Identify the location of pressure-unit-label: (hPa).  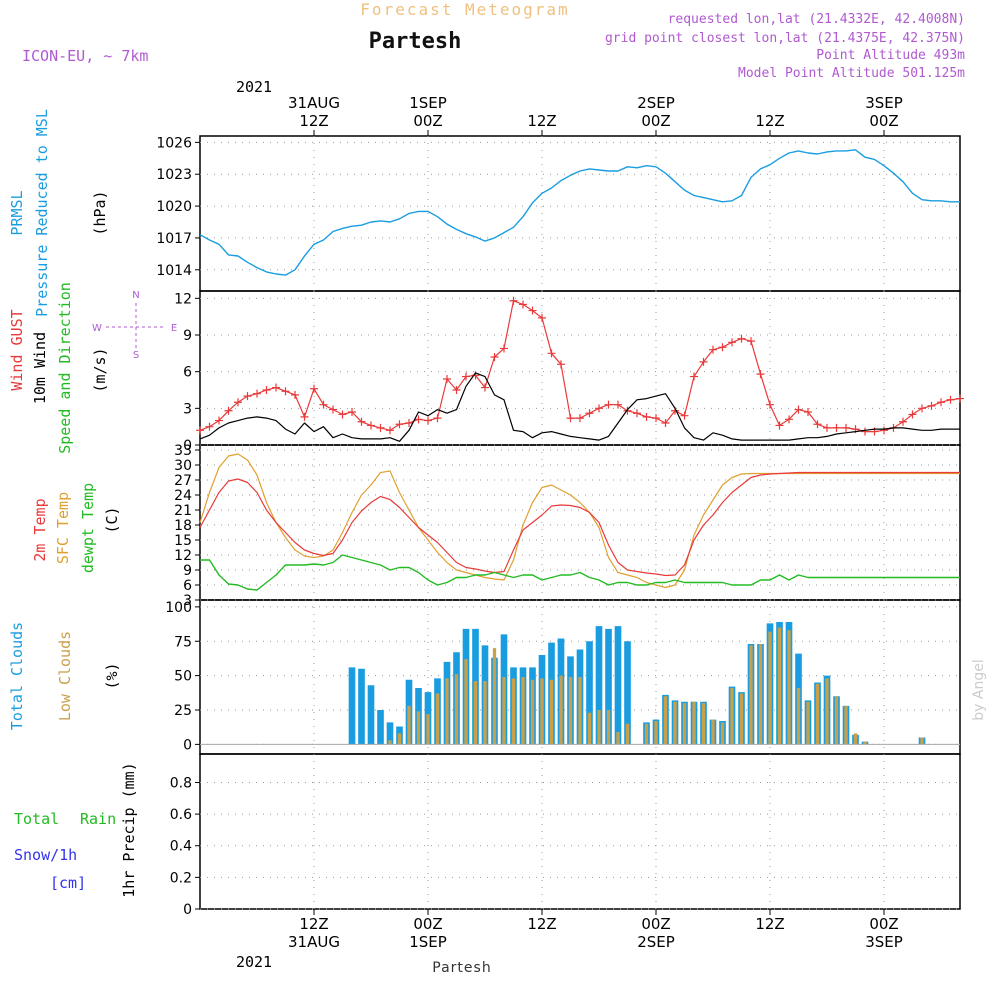
(100, 212).